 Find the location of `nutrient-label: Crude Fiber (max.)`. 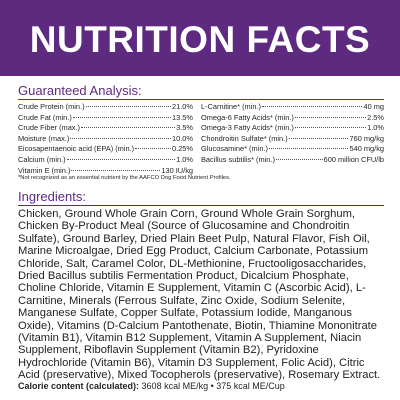

nutrient-label: Crude Fiber (max.) is located at coordinates (49, 128).